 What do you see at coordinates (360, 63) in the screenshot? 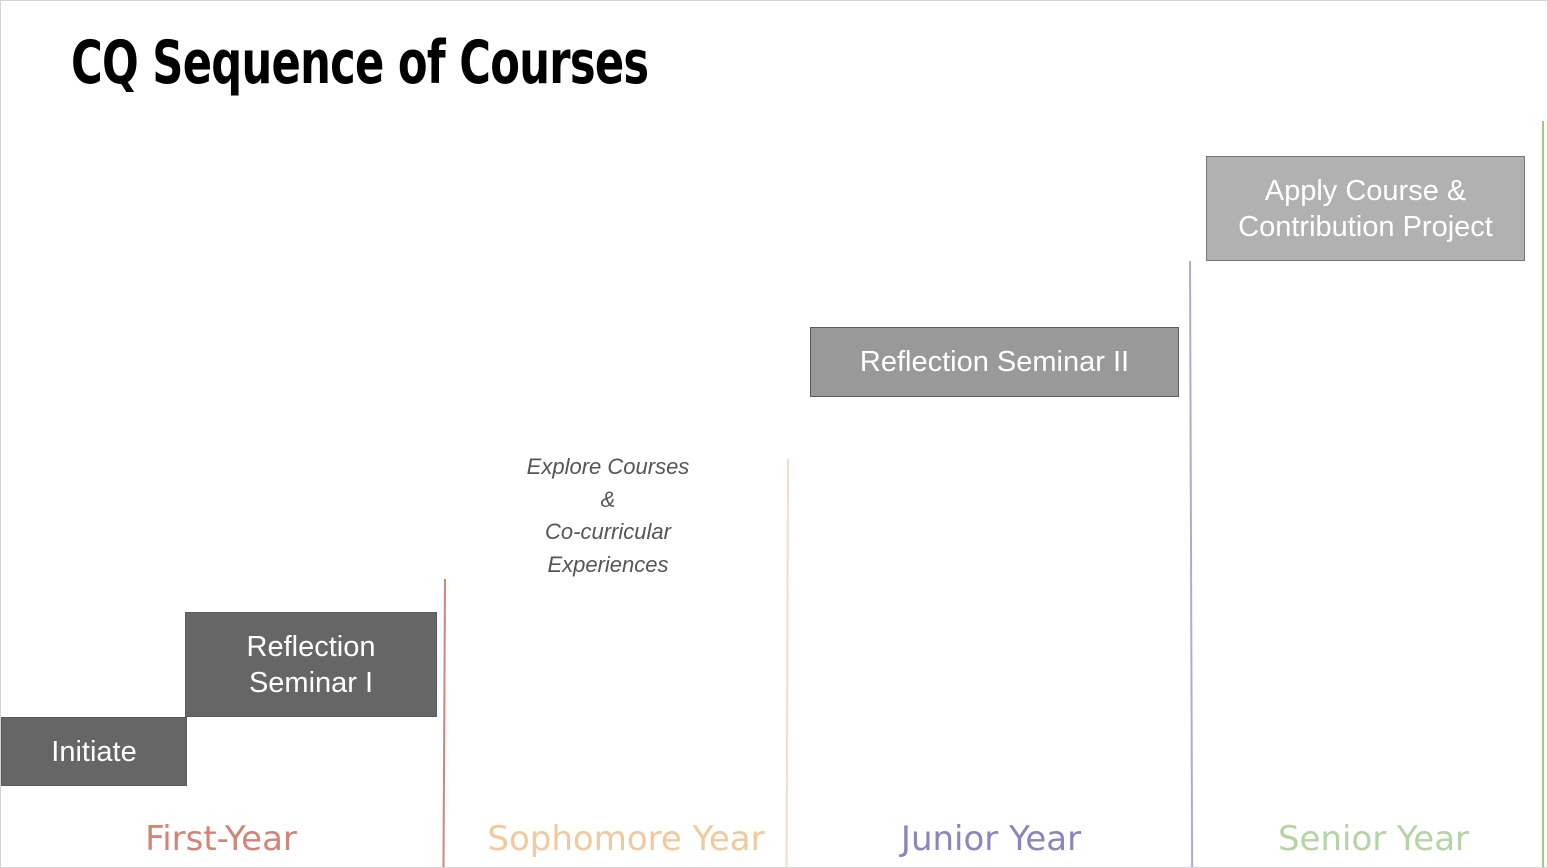
I see `page-title: CQ Sequence of Courses` at bounding box center [360, 63].